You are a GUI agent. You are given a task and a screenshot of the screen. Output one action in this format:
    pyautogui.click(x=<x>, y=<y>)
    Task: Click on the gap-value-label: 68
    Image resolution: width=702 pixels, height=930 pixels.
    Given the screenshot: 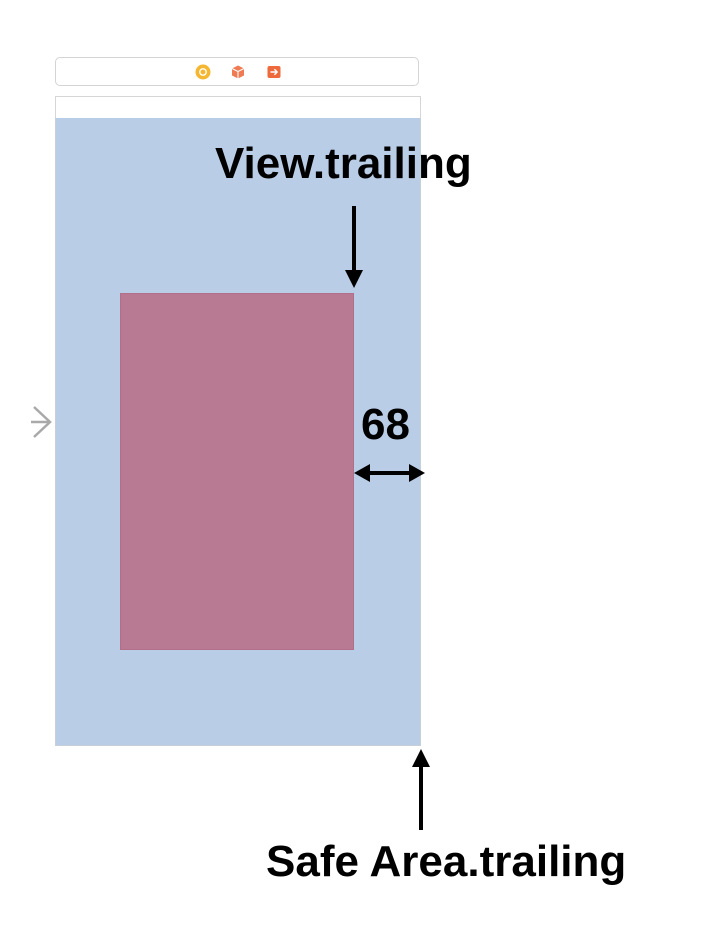 What is the action you would take?
    pyautogui.click(x=385, y=424)
    